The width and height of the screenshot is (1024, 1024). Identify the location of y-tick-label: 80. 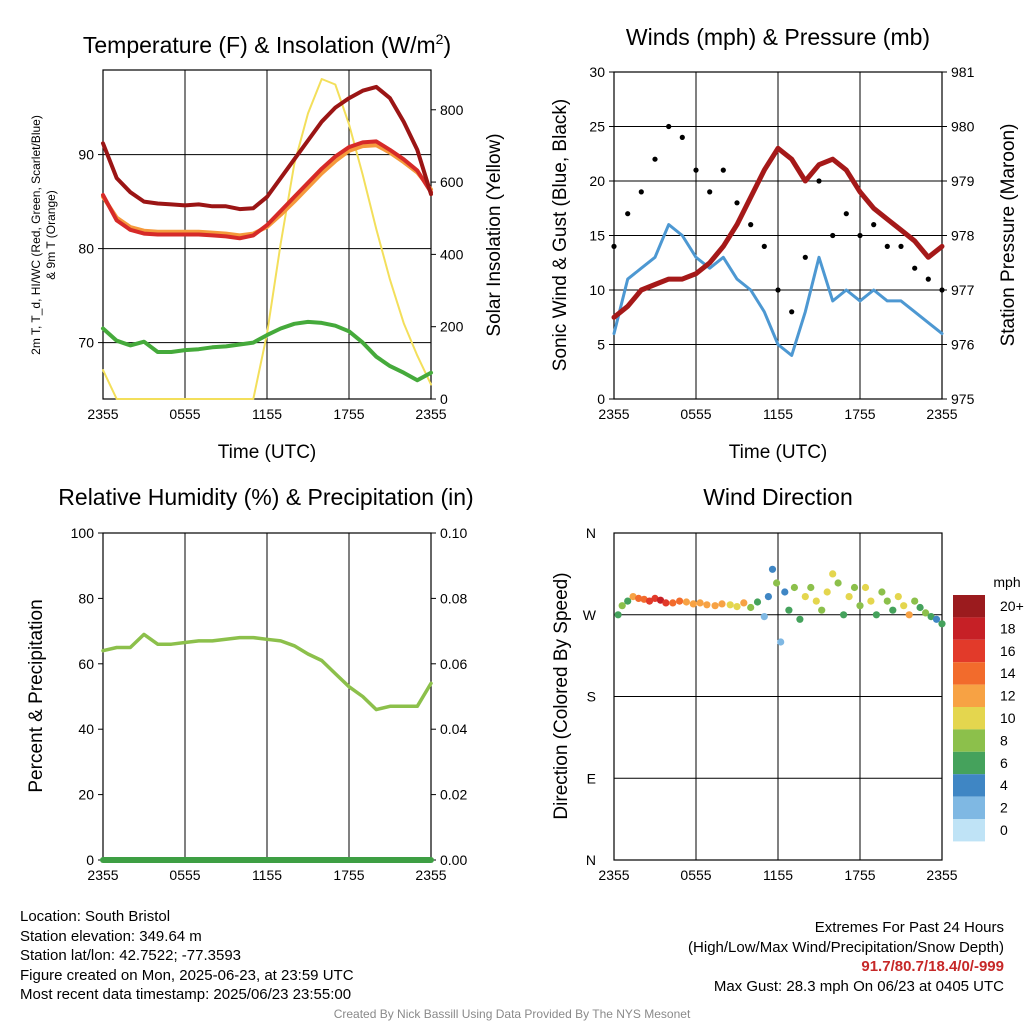
(86, 249).